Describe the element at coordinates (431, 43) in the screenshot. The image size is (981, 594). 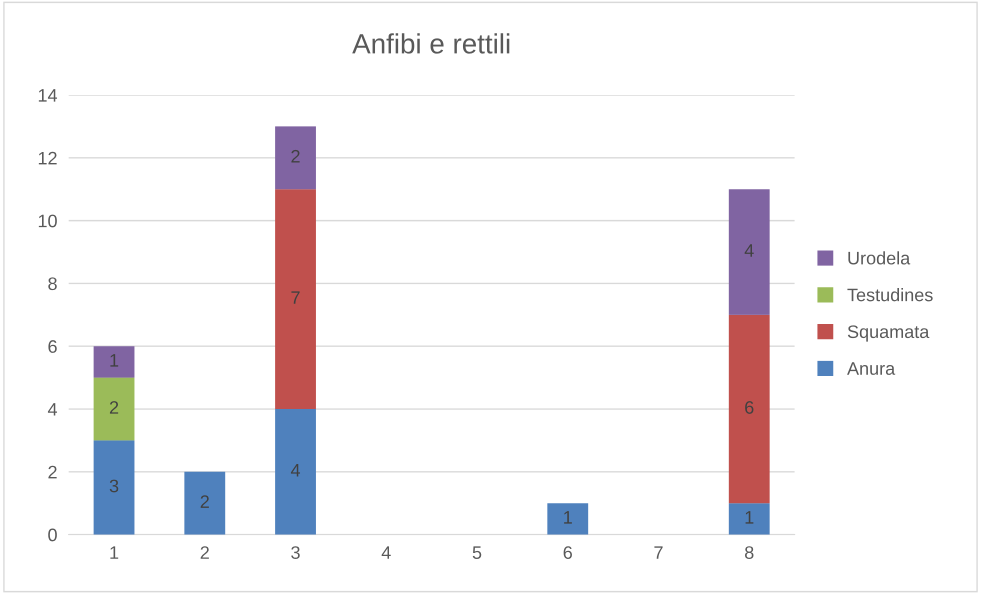
I see `chart-title: Anfibi e rettili` at that location.